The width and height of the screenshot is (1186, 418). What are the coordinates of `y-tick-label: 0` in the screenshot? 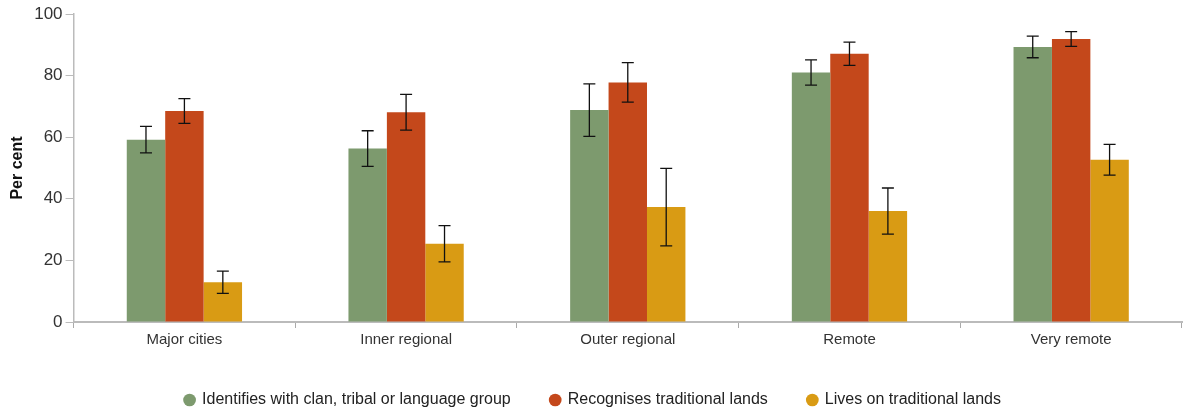 It's located at (58, 321).